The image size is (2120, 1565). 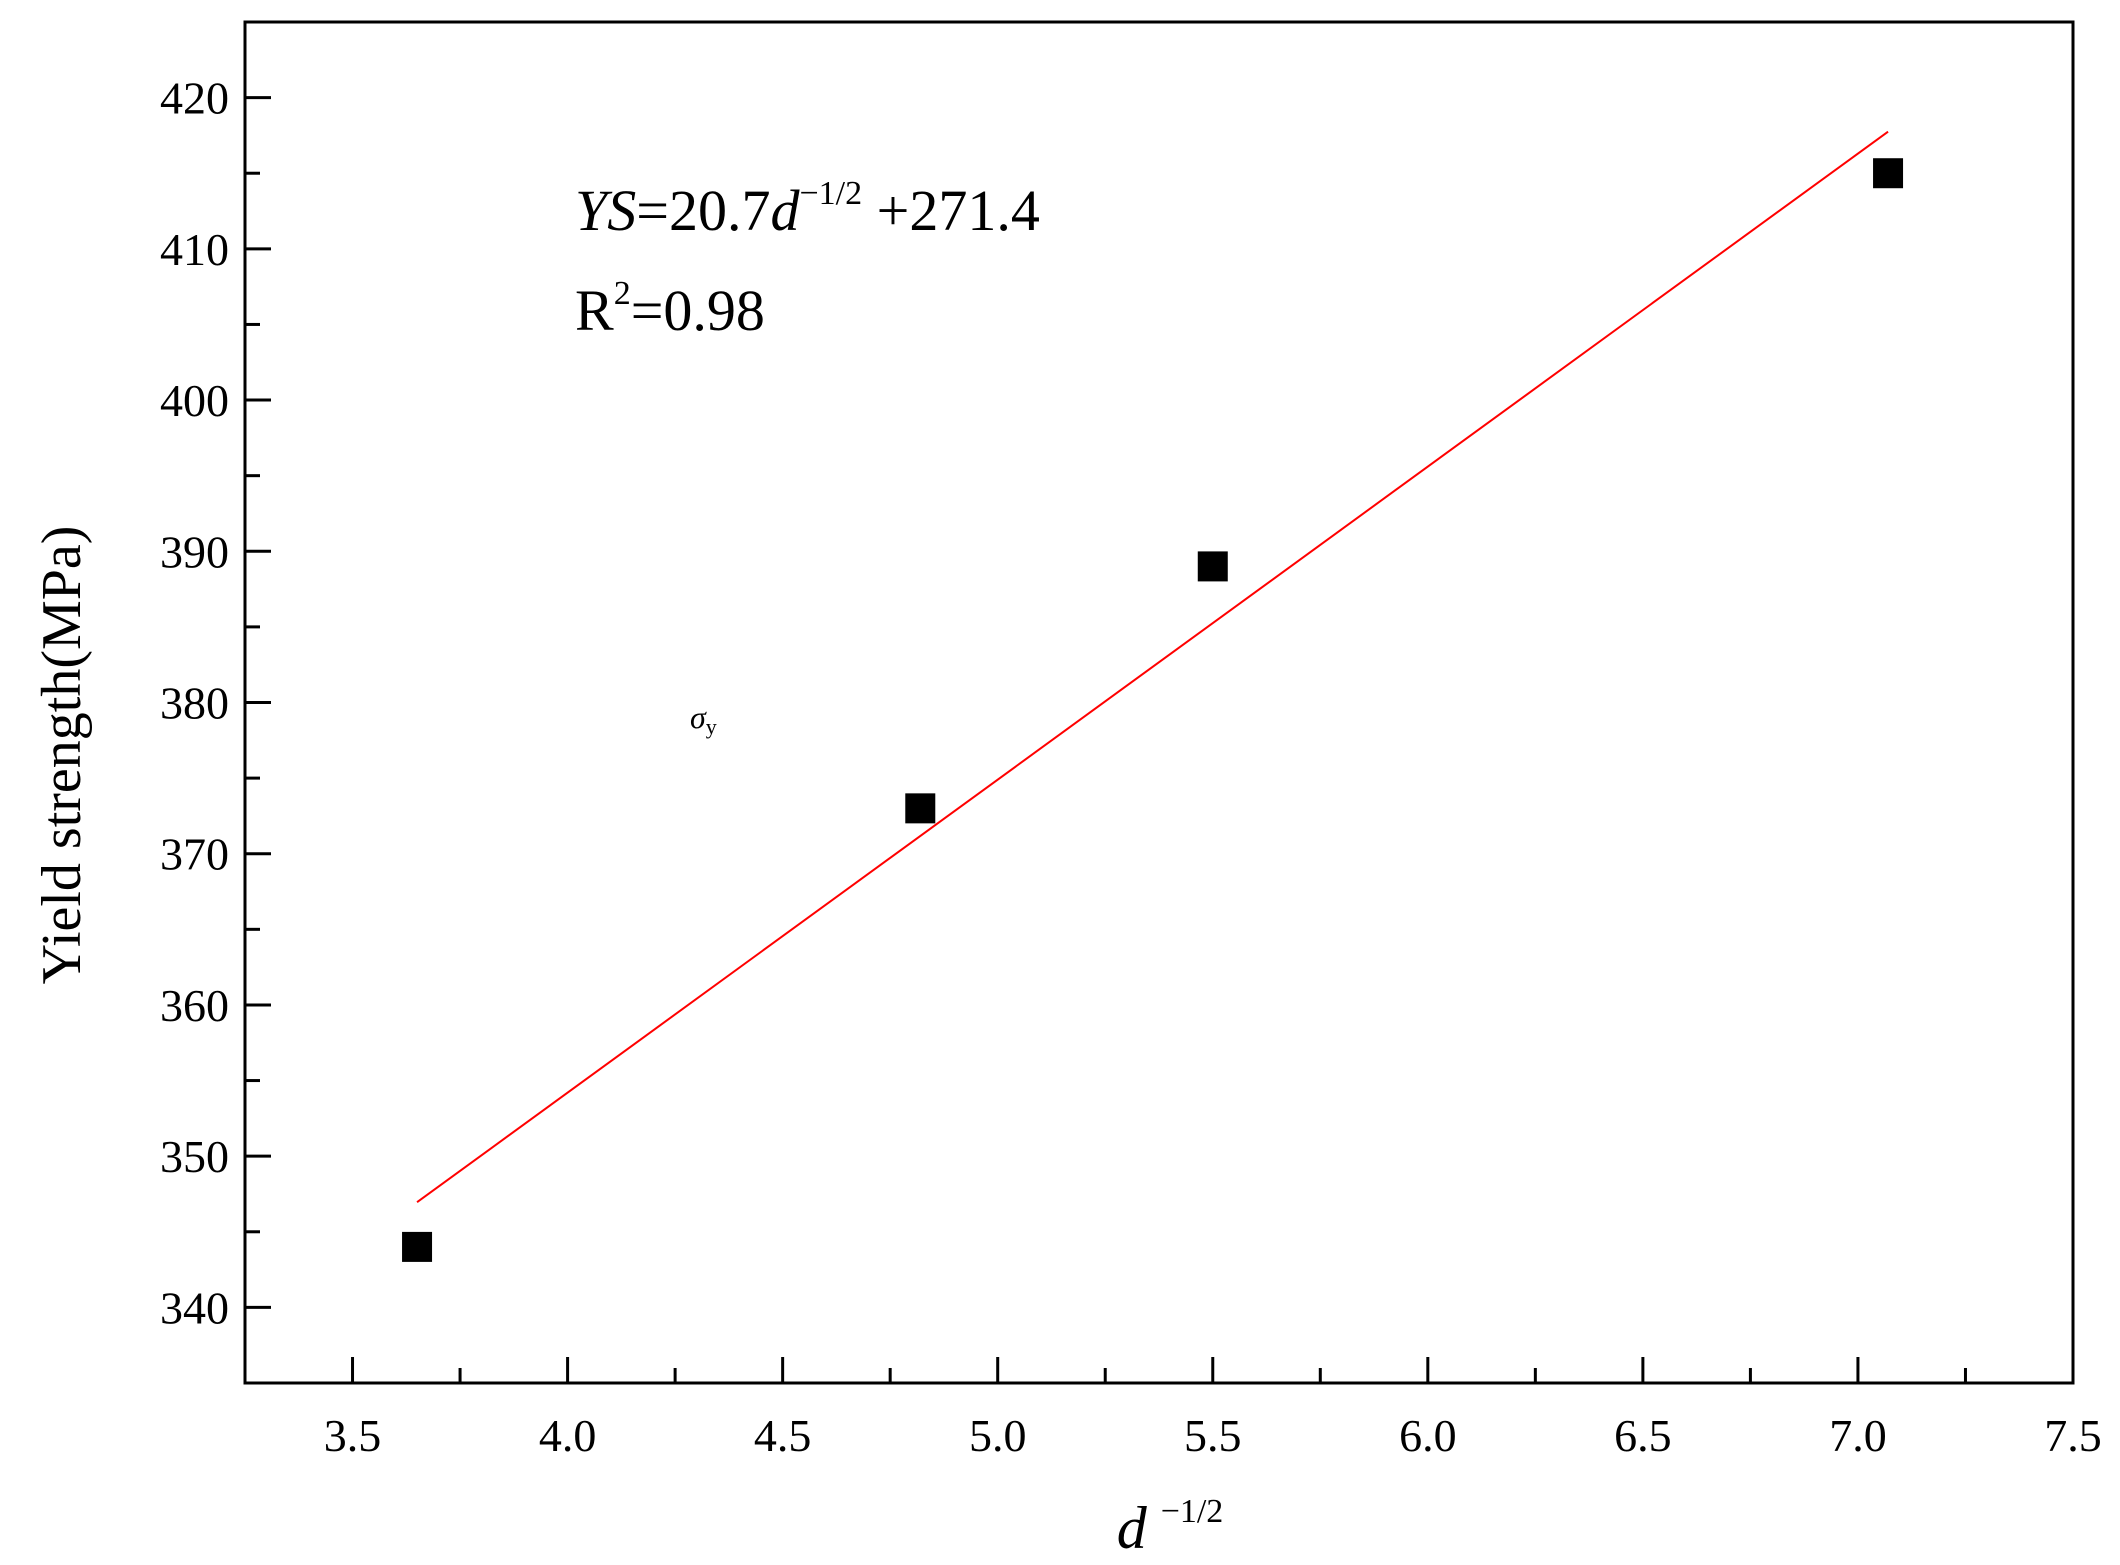 I want to click on r2-value: =0.98, so click(x=698, y=310).